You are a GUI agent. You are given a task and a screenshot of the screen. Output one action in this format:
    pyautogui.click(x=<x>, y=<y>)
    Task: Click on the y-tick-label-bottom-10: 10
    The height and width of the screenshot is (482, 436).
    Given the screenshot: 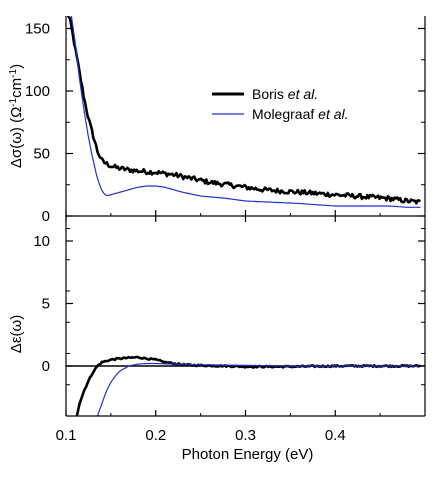 What is the action you would take?
    pyautogui.click(x=41, y=241)
    